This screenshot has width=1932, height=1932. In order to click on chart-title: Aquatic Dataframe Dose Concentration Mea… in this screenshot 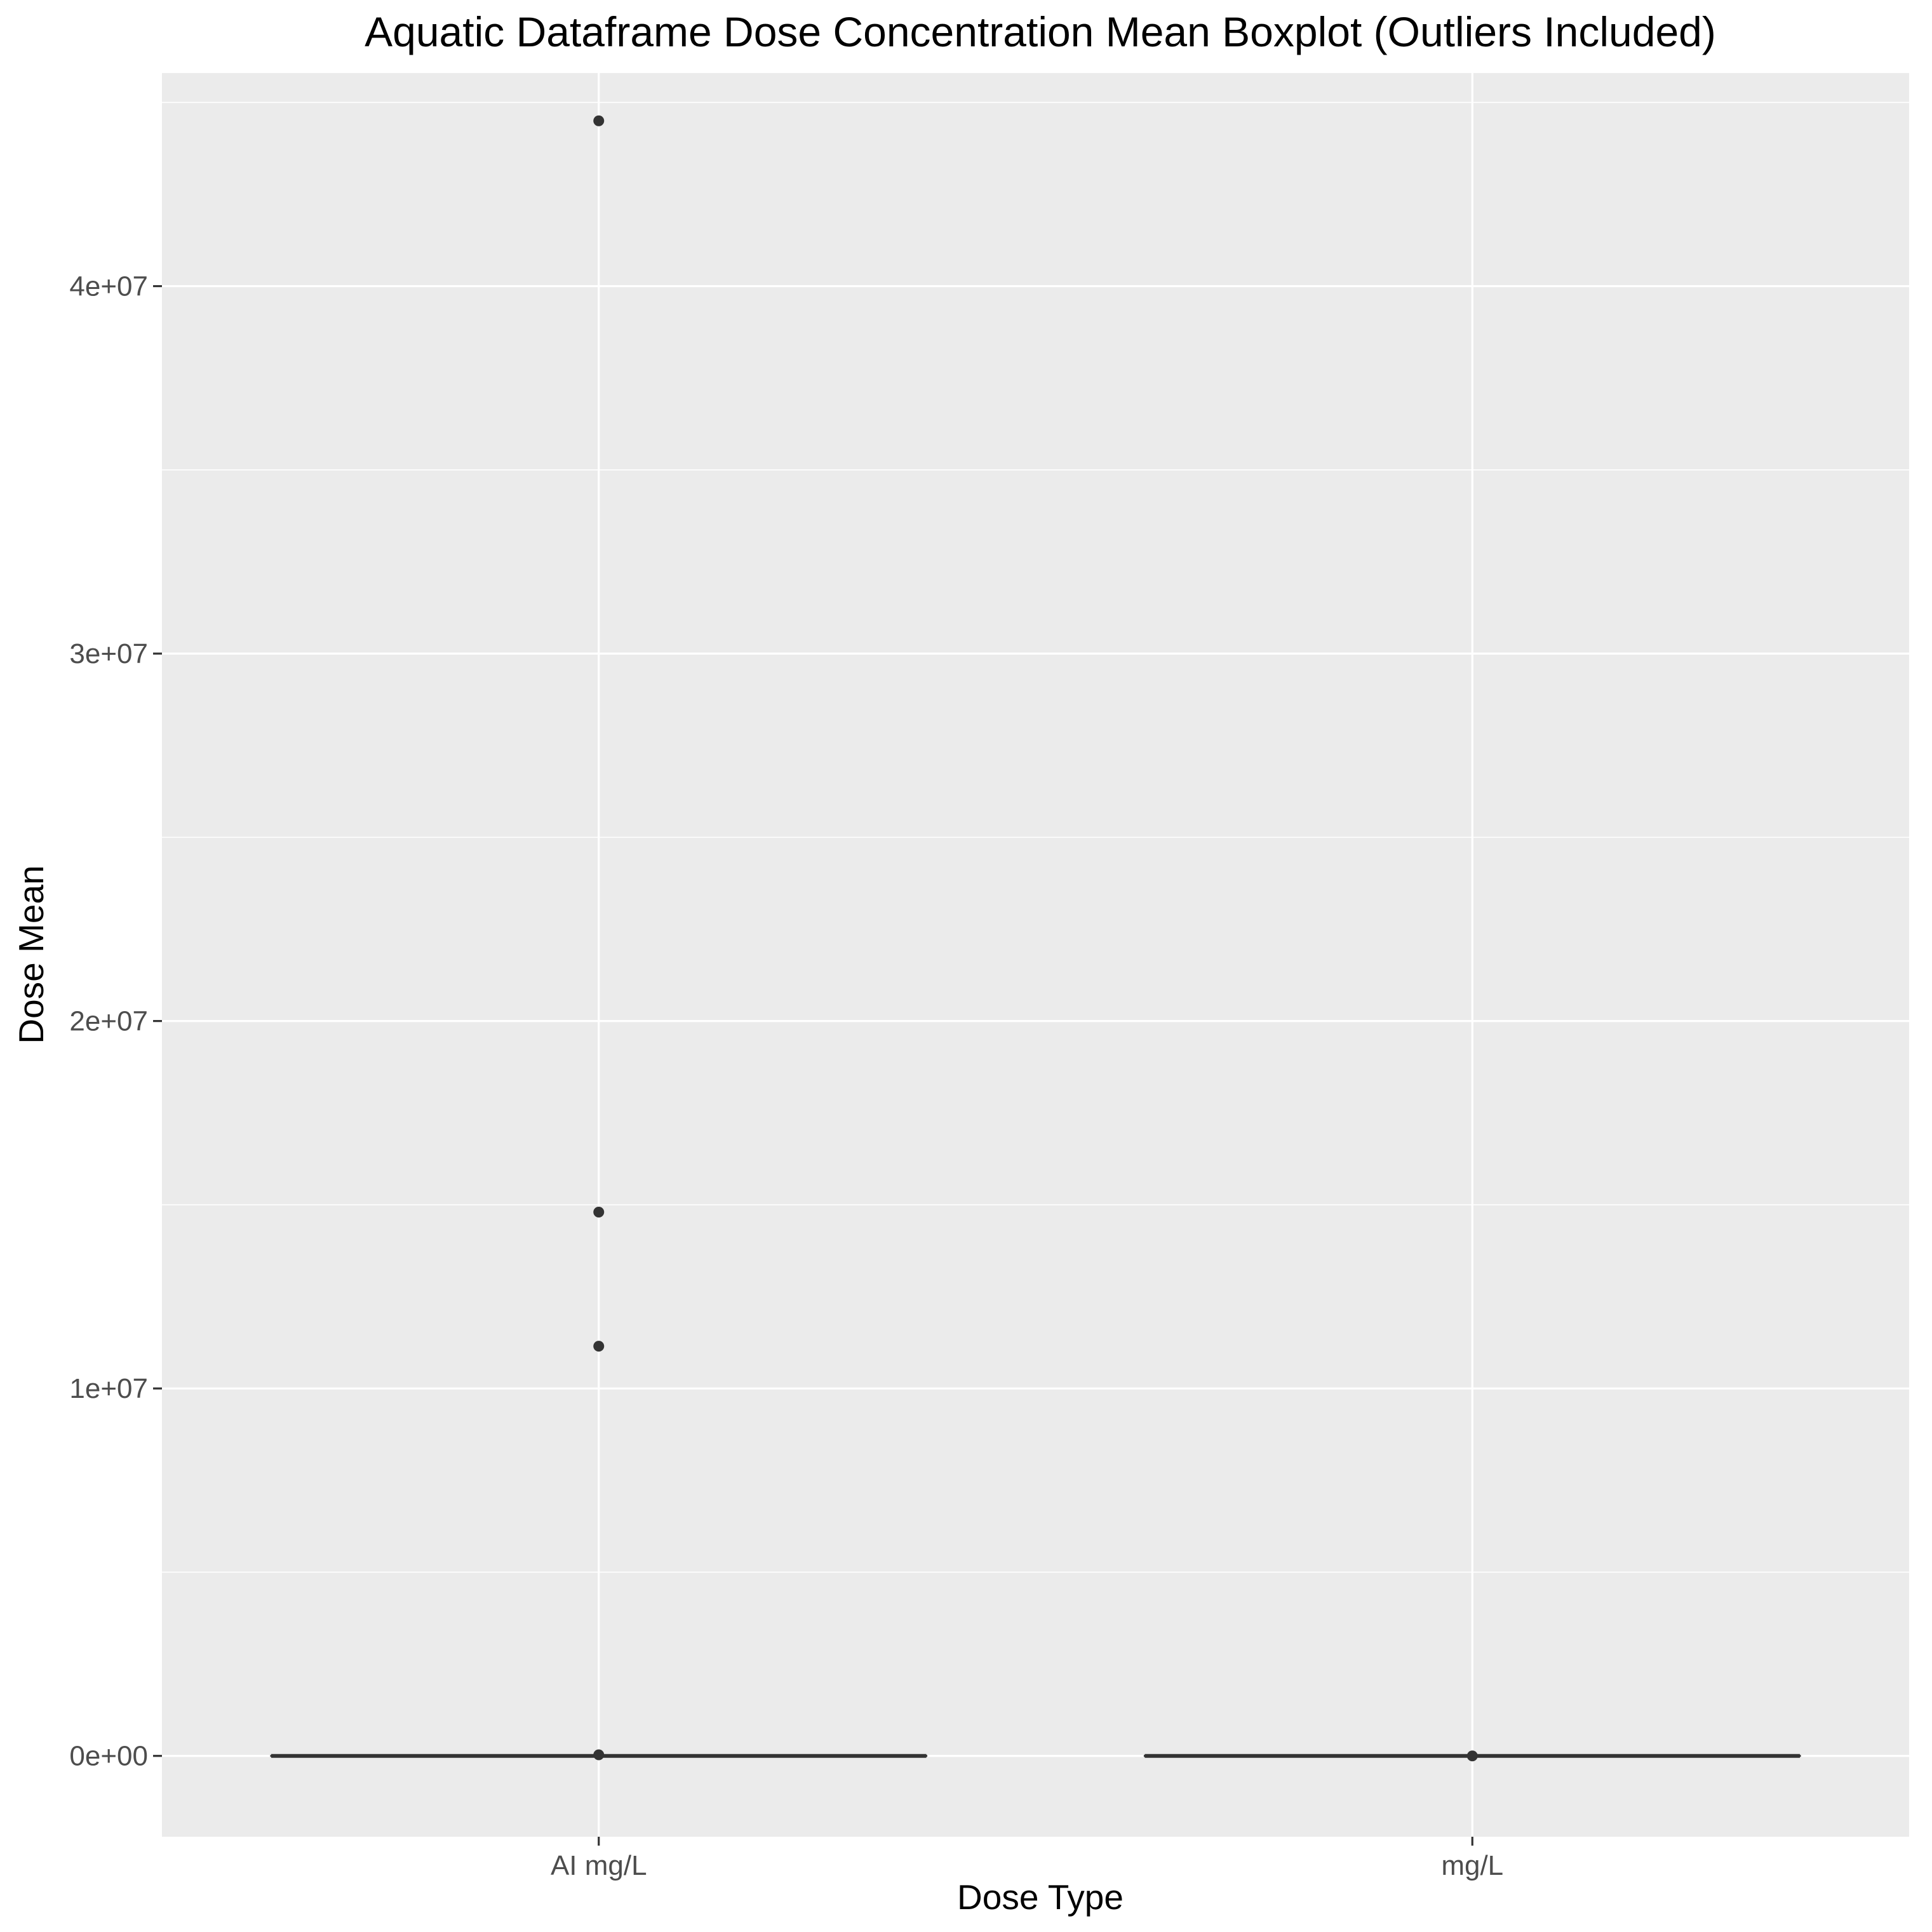, I will do `click(1040, 31)`.